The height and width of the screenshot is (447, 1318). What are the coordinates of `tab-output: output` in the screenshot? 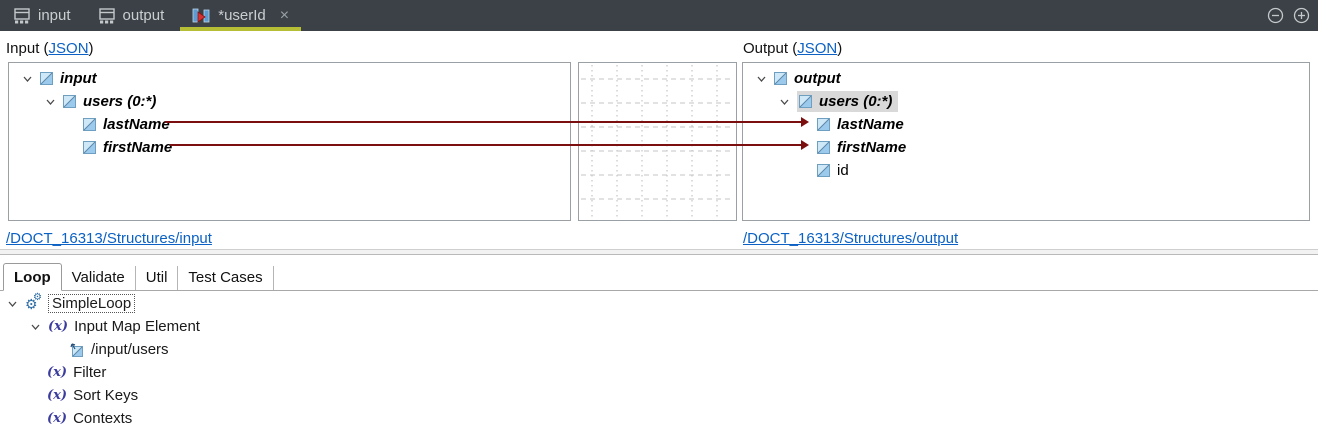 It's located at (132, 15).